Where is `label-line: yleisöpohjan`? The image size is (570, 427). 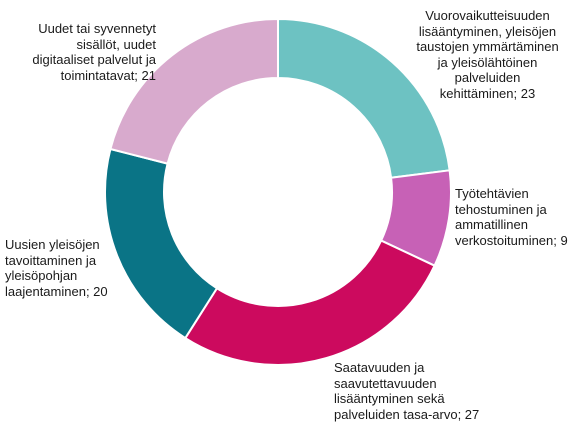 label-line: yleisöpohjan is located at coordinates (41, 275).